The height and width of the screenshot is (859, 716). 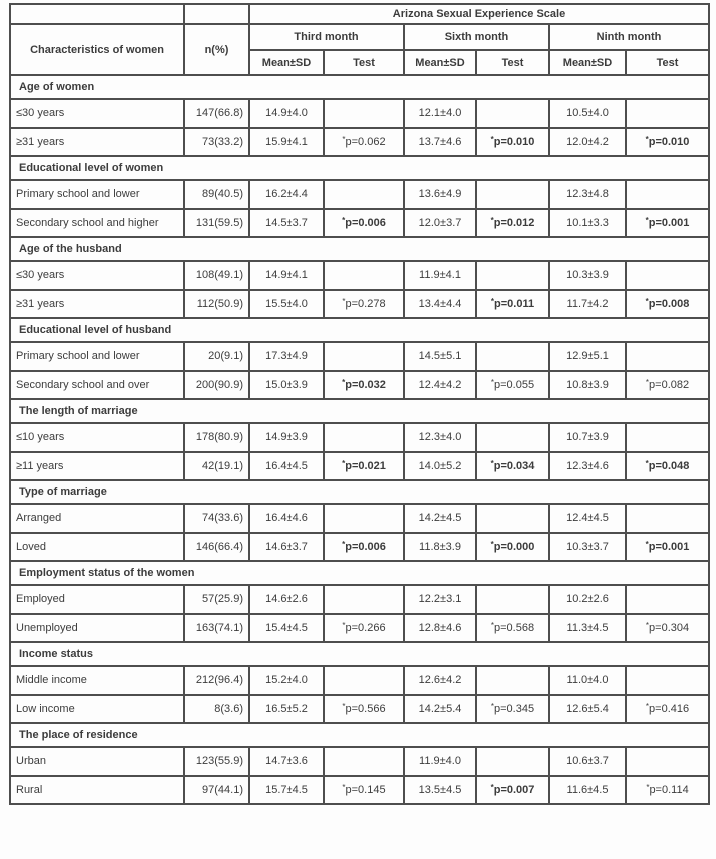 I want to click on mean-sd-cell: 11.6±4.5, so click(x=587, y=789).